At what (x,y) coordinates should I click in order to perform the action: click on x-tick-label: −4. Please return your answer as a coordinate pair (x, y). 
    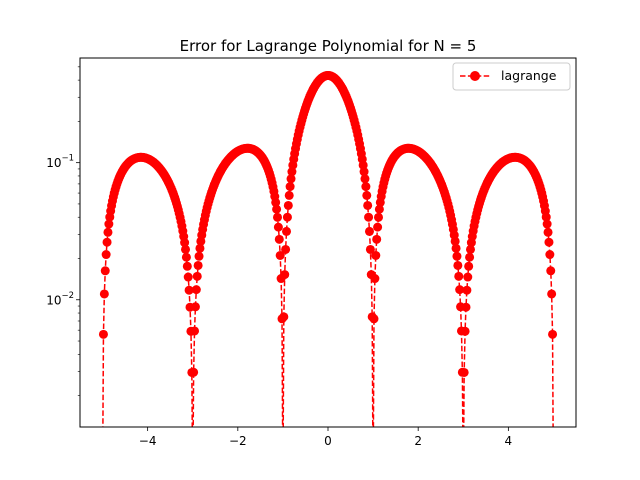
    Looking at the image, I should click on (148, 441).